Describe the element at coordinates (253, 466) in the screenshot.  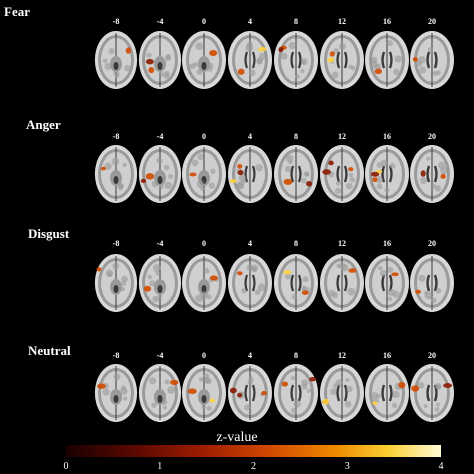
I see `colorbar-tick-label: 2` at that location.